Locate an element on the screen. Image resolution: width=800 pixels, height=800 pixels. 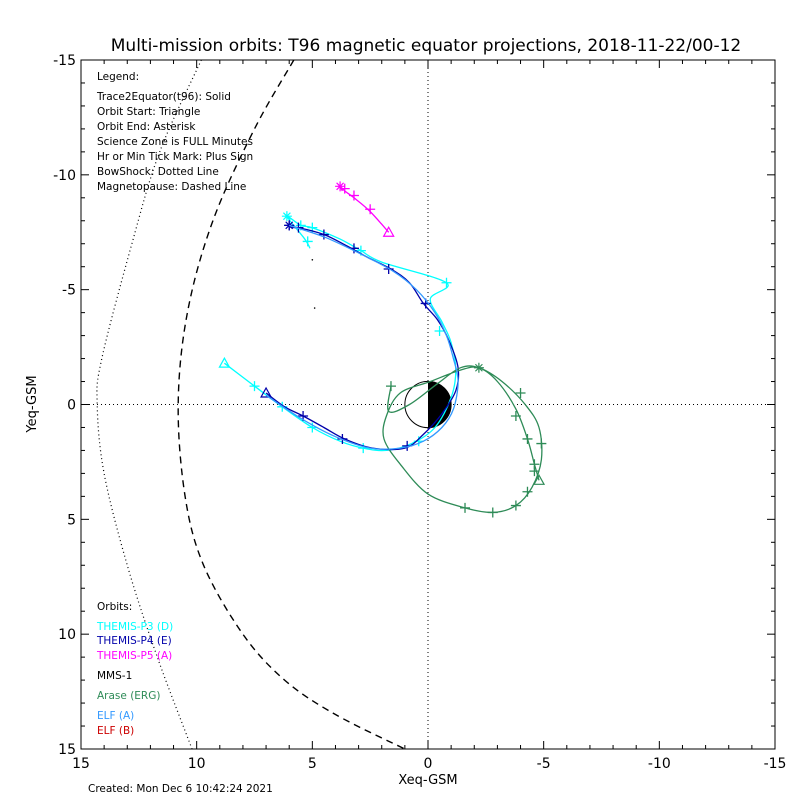
orbit-label-elf-a: ELF (A) is located at coordinates (115, 716).